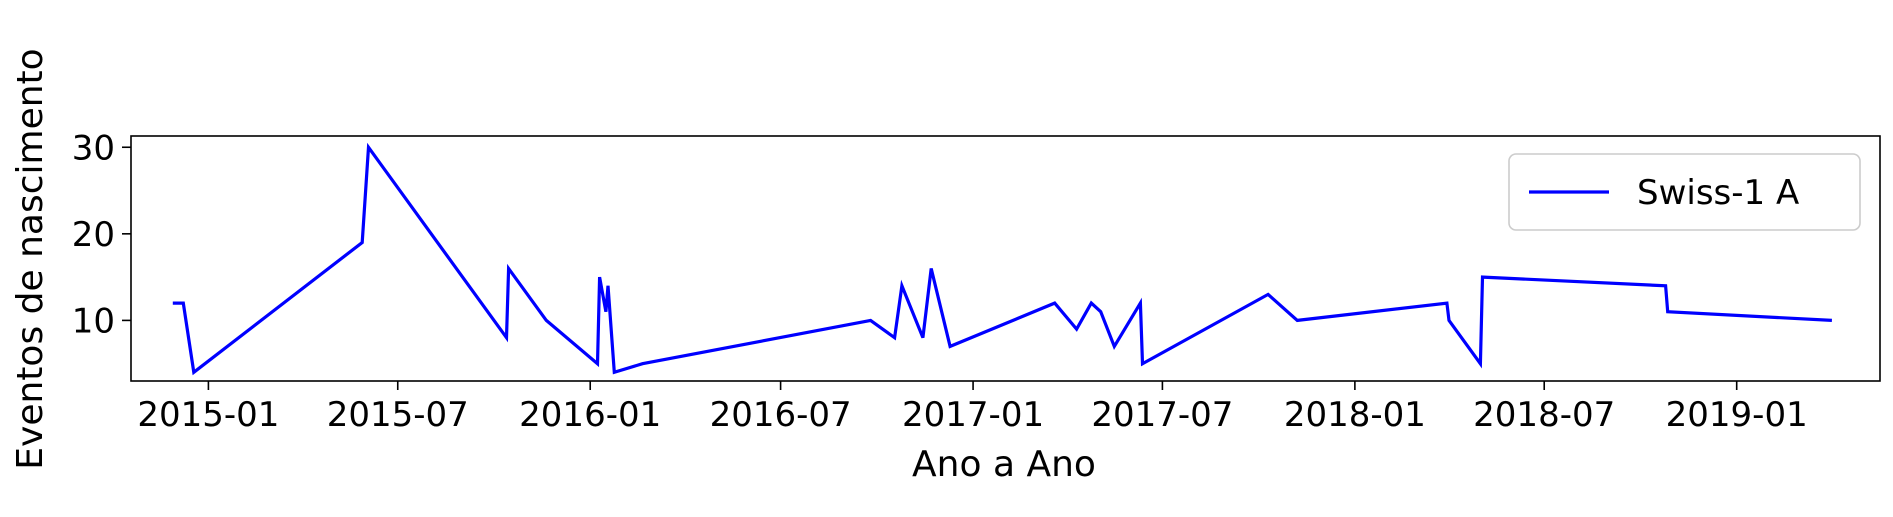 The width and height of the screenshot is (1893, 517). I want to click on legend-label: Swiss-1 A, so click(1718, 193).